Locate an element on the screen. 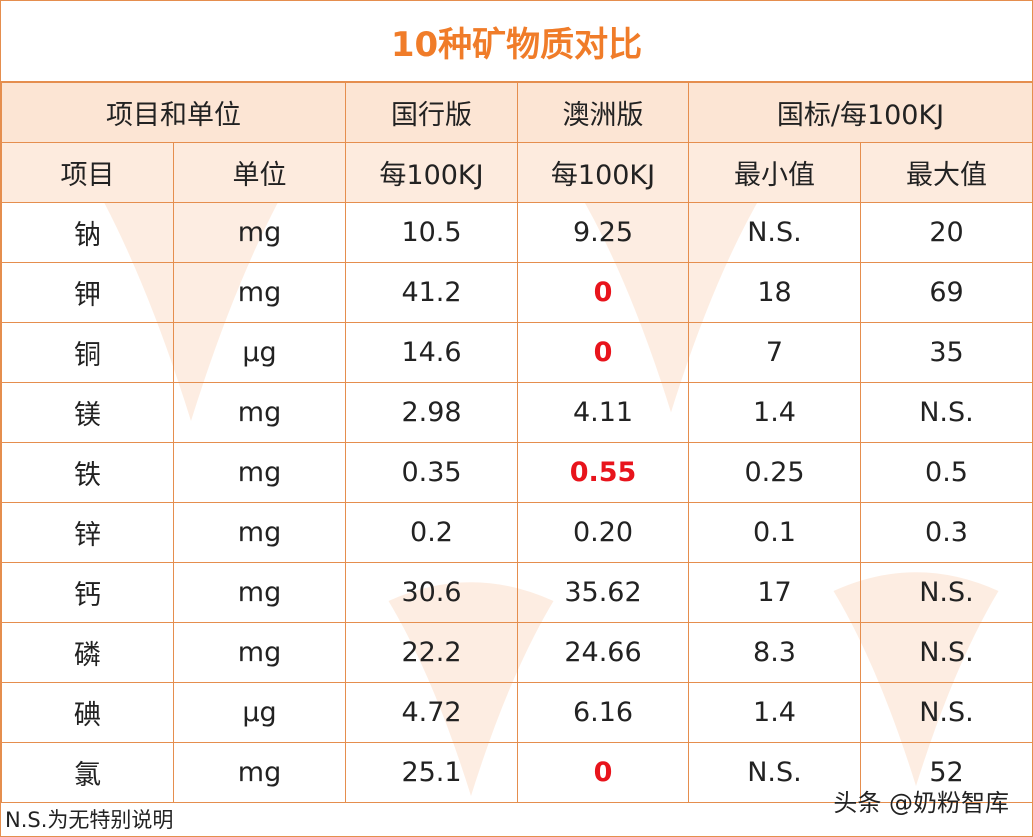 The image size is (1033, 837). cell-item: 磷 is located at coordinates (87, 652).